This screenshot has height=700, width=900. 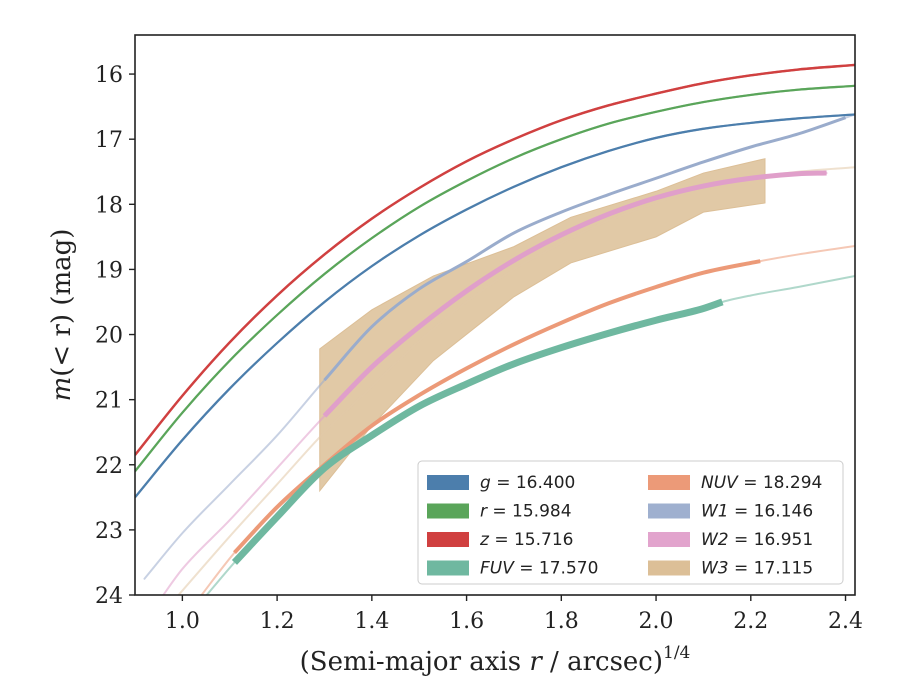 What do you see at coordinates (109, 270) in the screenshot?
I see `y-tick-label: 19` at bounding box center [109, 270].